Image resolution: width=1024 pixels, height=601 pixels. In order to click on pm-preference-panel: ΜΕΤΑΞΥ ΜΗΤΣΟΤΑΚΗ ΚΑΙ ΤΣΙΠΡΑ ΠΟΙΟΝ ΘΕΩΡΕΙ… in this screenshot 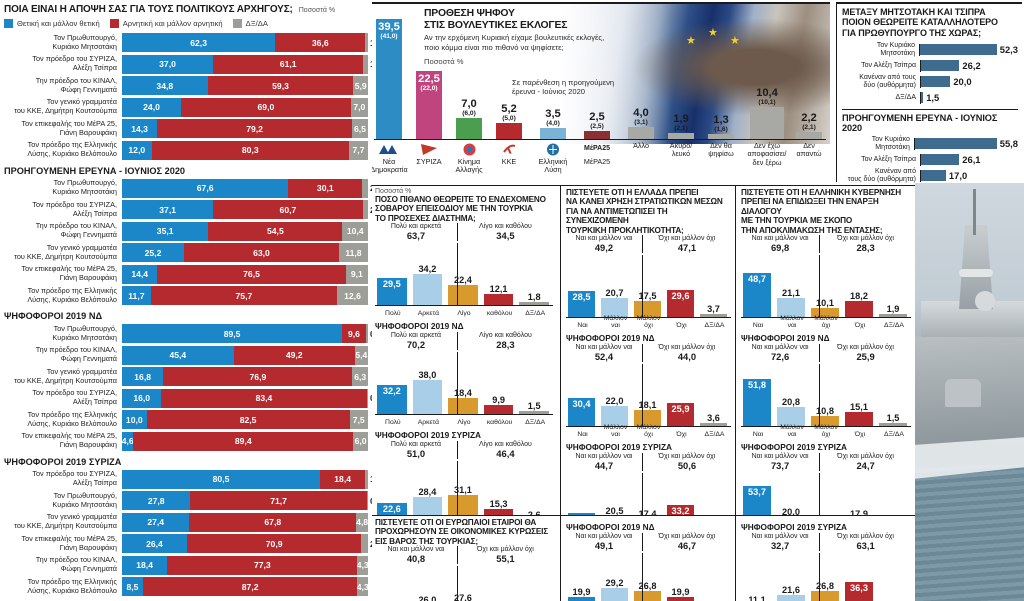, I will do `click(929, 100)`.